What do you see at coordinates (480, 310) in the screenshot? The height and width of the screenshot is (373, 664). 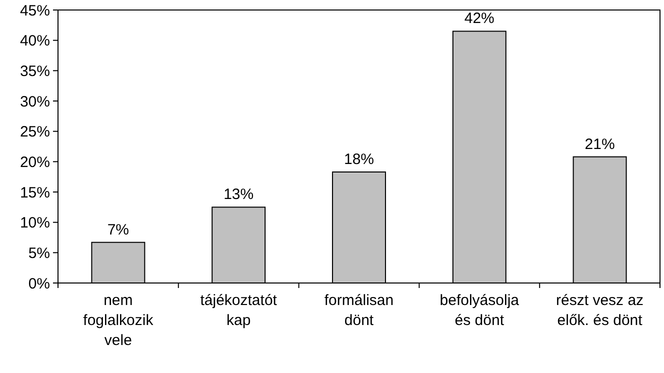 I see `x-tick-label: befolyásolja és dönt` at bounding box center [480, 310].